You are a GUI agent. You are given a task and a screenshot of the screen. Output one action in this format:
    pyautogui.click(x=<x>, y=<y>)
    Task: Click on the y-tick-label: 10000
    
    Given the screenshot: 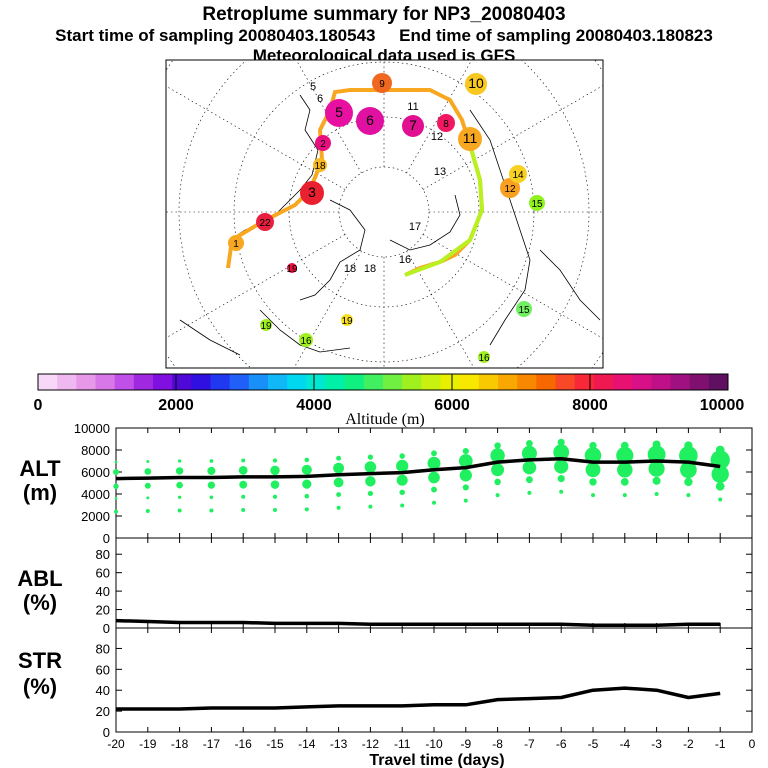 What is the action you would take?
    pyautogui.click(x=92, y=428)
    